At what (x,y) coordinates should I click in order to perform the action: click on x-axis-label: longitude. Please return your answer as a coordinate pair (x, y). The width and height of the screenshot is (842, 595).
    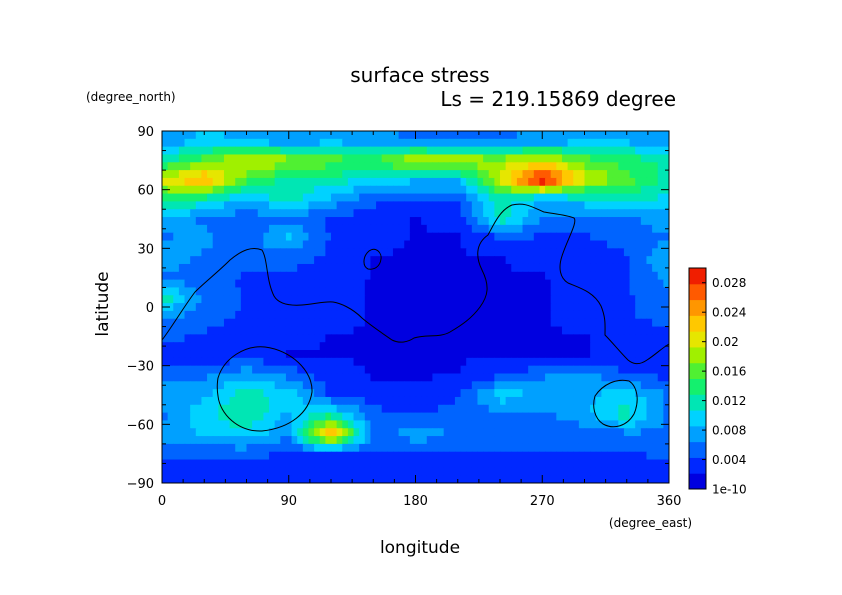
    Looking at the image, I should click on (420, 548).